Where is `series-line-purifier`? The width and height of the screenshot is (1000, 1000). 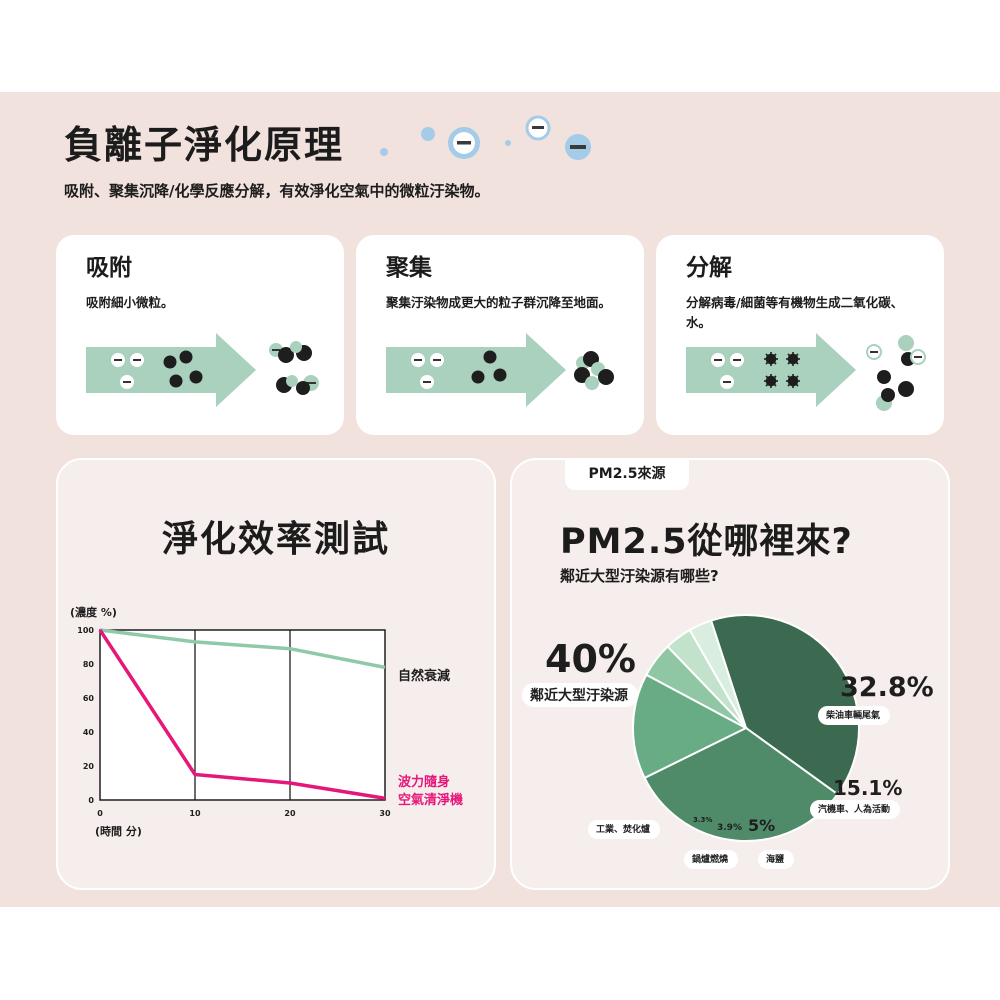
series-line-purifier is located at coordinates (242, 715).